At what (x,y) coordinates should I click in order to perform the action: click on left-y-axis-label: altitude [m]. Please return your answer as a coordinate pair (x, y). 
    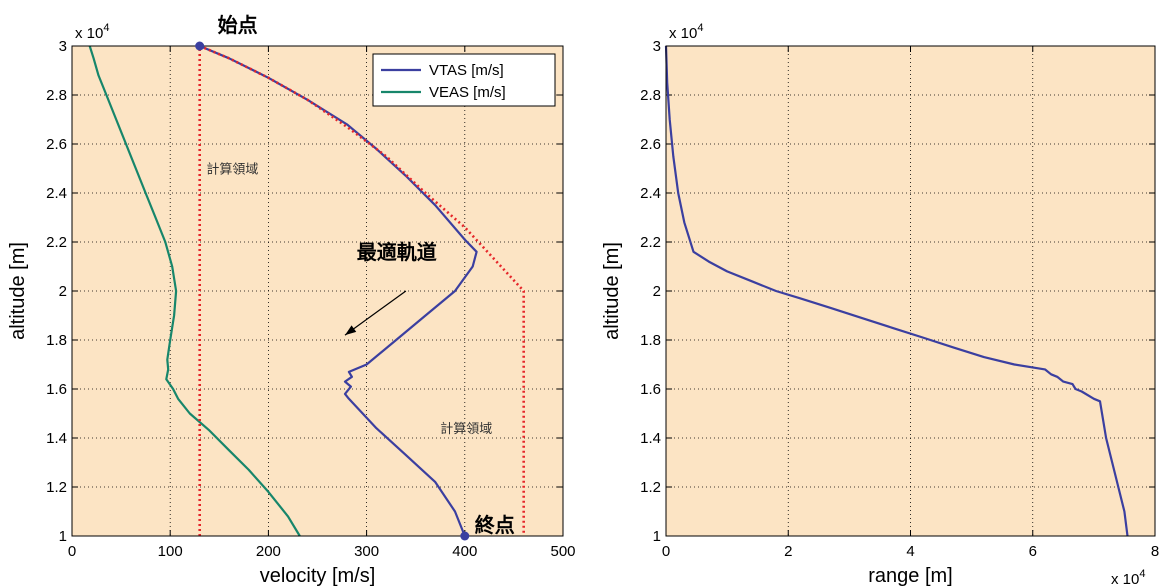
    Looking at the image, I should click on (18, 291).